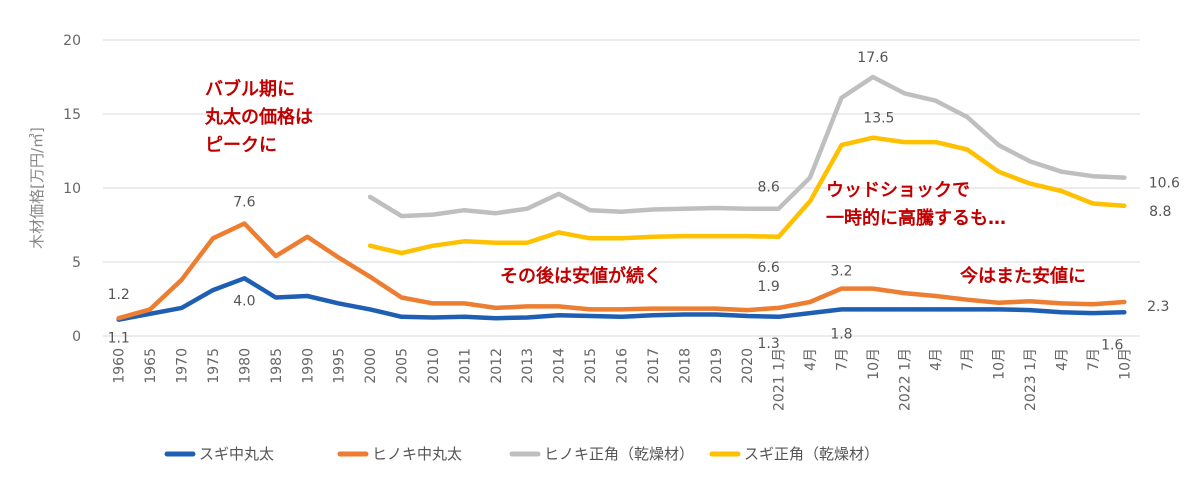 The image size is (1200, 494). I want to click on x-tick-label: 2023 1月, so click(1031, 379).